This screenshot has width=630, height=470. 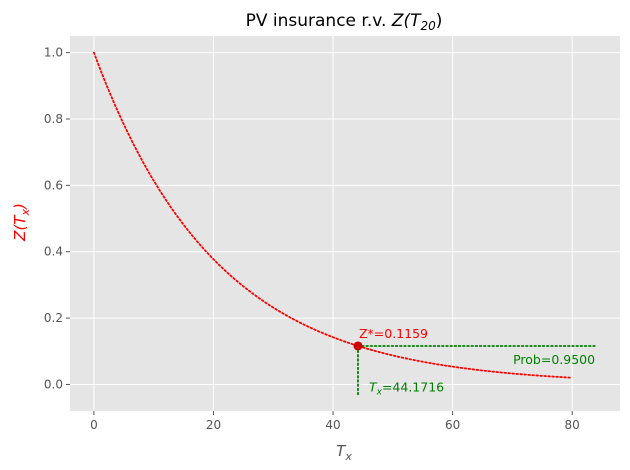 I want to click on y-tick-label: 1.0, so click(x=53, y=53).